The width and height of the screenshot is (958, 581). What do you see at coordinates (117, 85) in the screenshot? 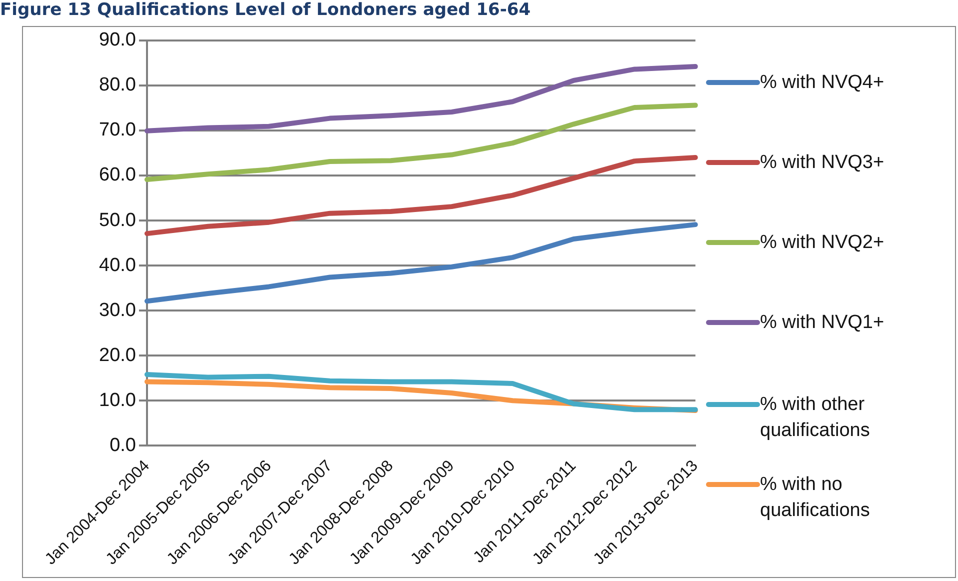
I see `y-tick-label: 80.0` at bounding box center [117, 85].